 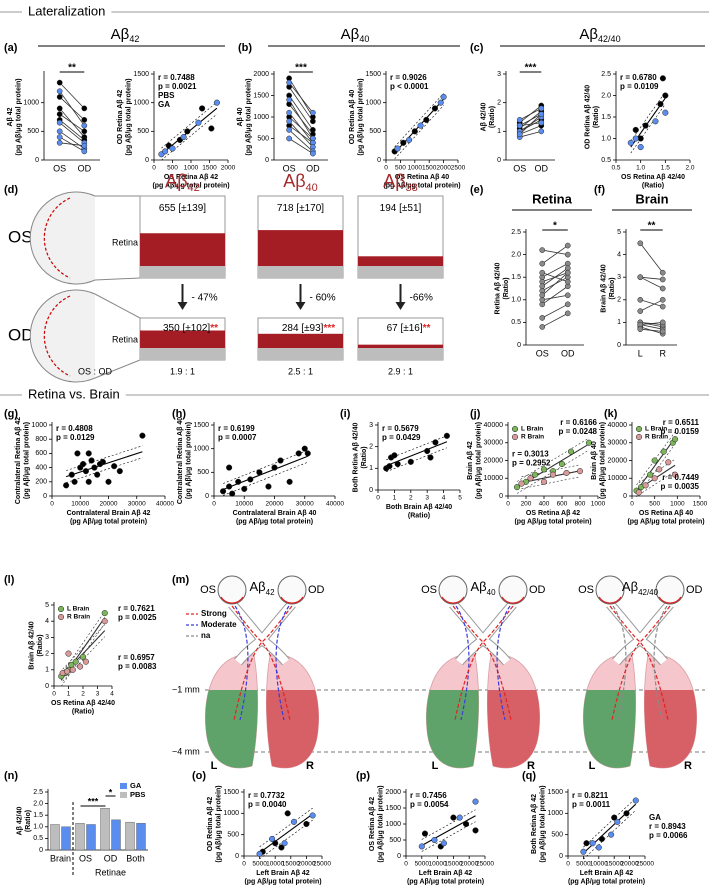 I want to click on depth-label: −1 mm, so click(x=186, y=689).